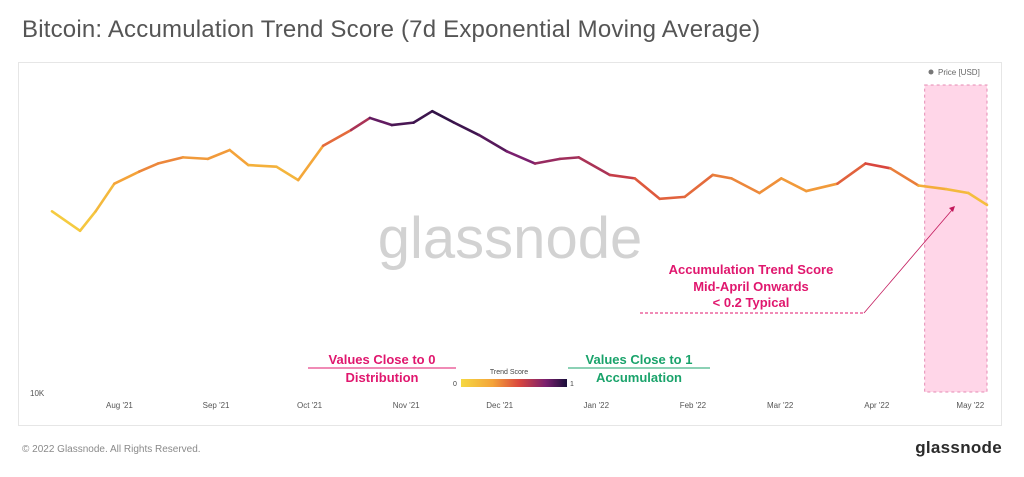 The height and width of the screenshot is (477, 1024). Describe the element at coordinates (877, 405) in the screenshot. I see `x-tick-label: Apr '22` at that location.